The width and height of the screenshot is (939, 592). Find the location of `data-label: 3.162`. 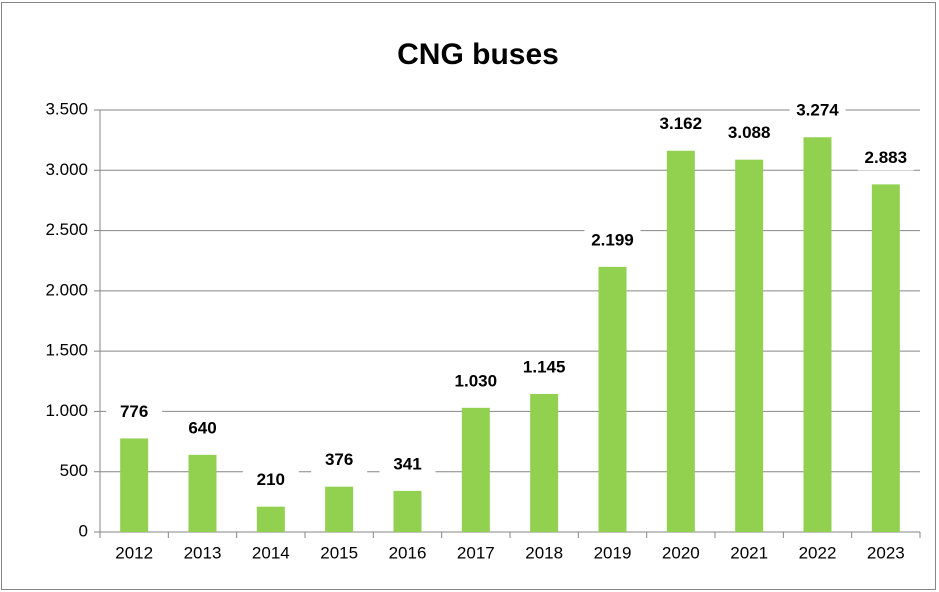

data-label: 3.162 is located at coordinates (681, 123).